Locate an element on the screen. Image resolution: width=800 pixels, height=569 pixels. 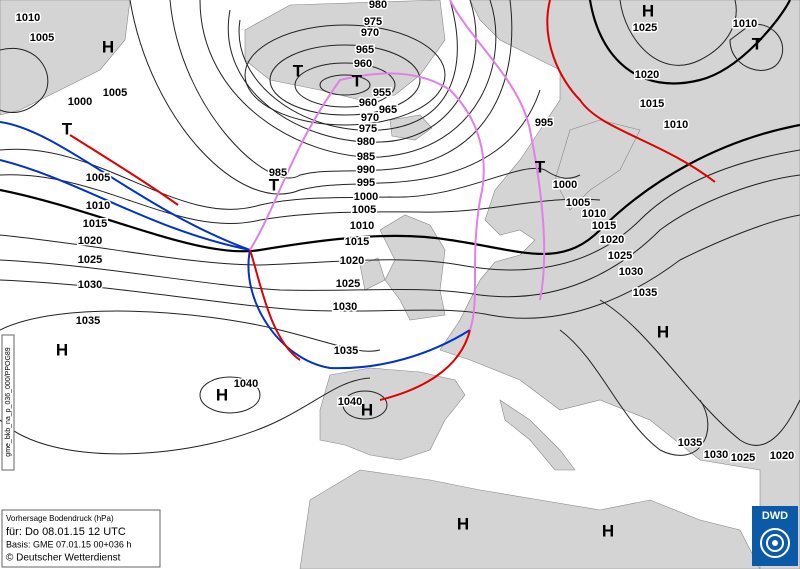
side-code: gme_bkb_na_p_036_000/PPOG89 is located at coordinates (8, 401).